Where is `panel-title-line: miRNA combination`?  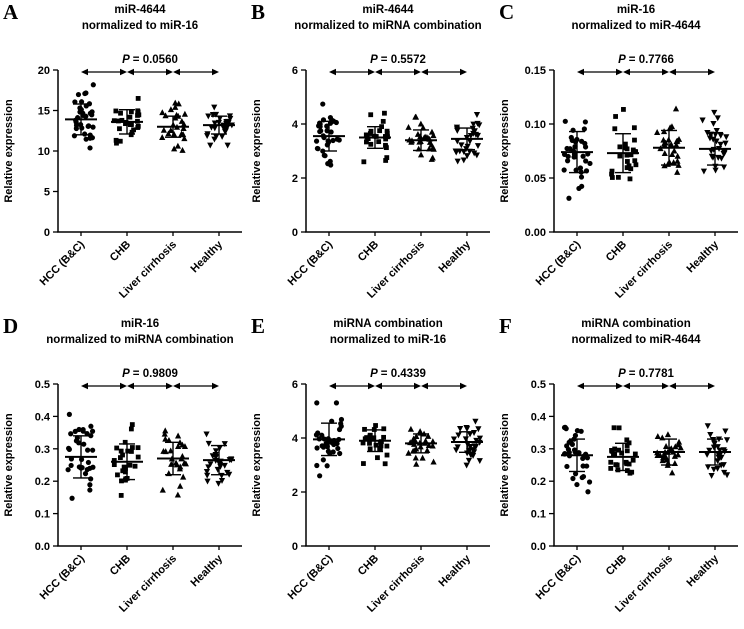
panel-title-line: miRNA combination is located at coordinates (636, 324).